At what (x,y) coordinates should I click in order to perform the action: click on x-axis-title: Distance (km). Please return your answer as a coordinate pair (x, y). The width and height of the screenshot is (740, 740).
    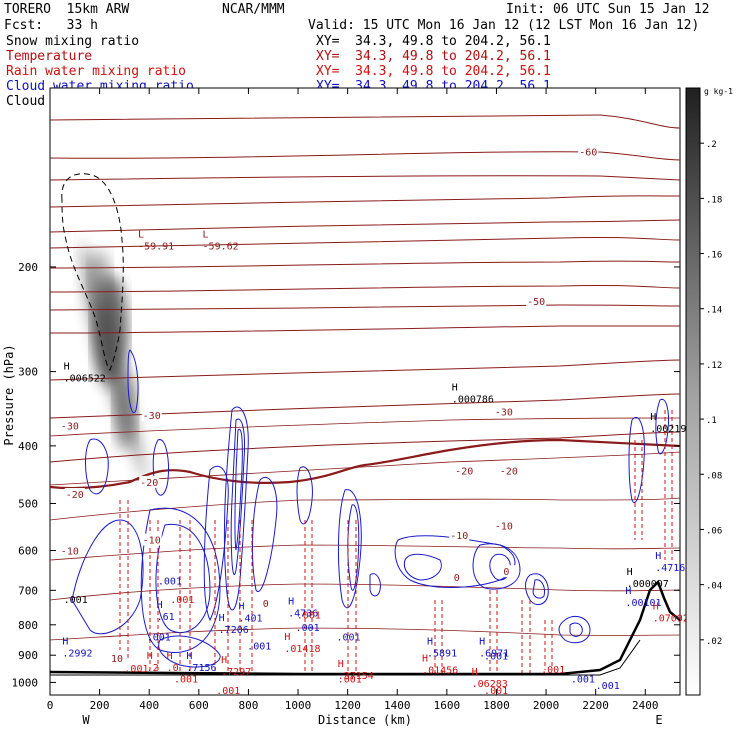
    Looking at the image, I should click on (365, 720).